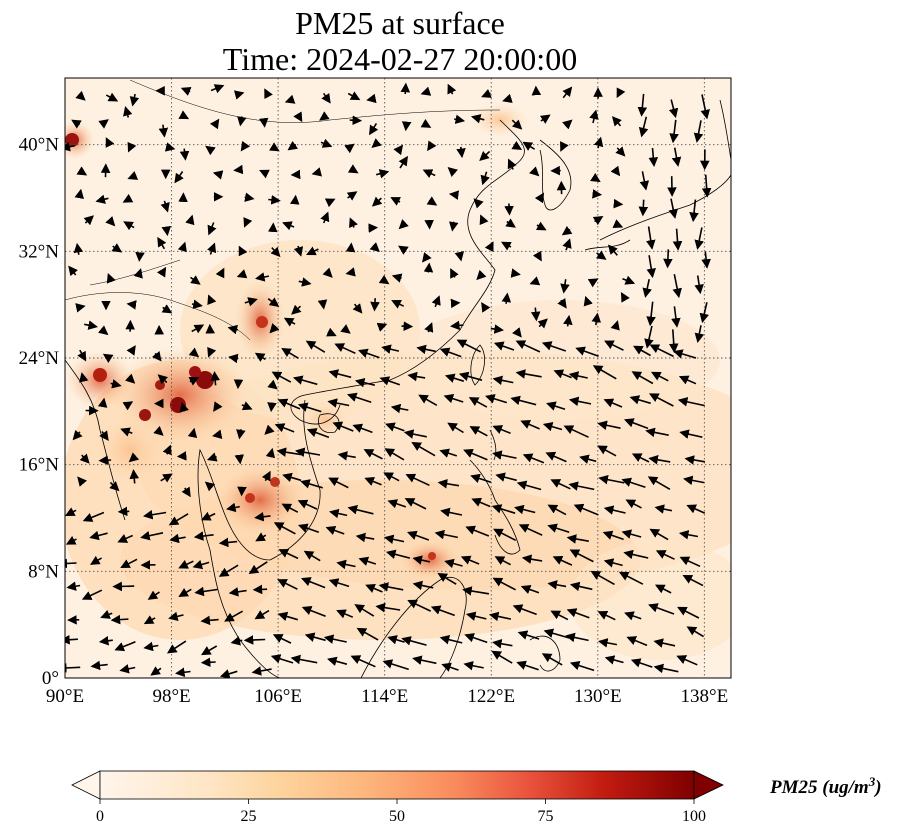 The image size is (905, 836). Describe the element at coordinates (491, 696) in the screenshot. I see `lon-tick-label: 122°E` at that location.